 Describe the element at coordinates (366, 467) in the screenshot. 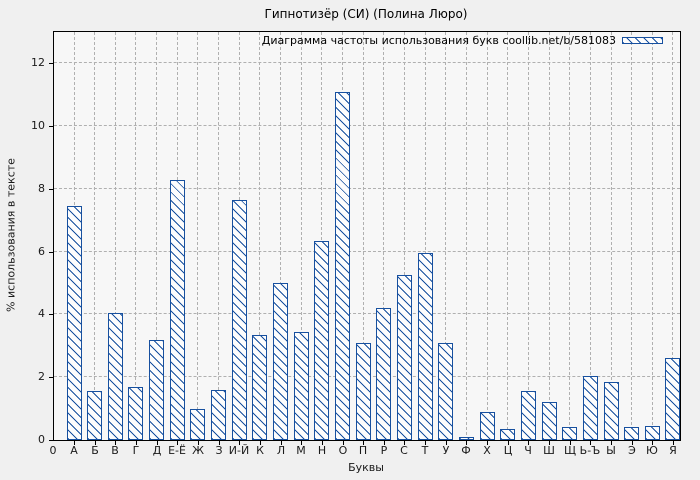

I see `x-axis-label: Буквы` at that location.